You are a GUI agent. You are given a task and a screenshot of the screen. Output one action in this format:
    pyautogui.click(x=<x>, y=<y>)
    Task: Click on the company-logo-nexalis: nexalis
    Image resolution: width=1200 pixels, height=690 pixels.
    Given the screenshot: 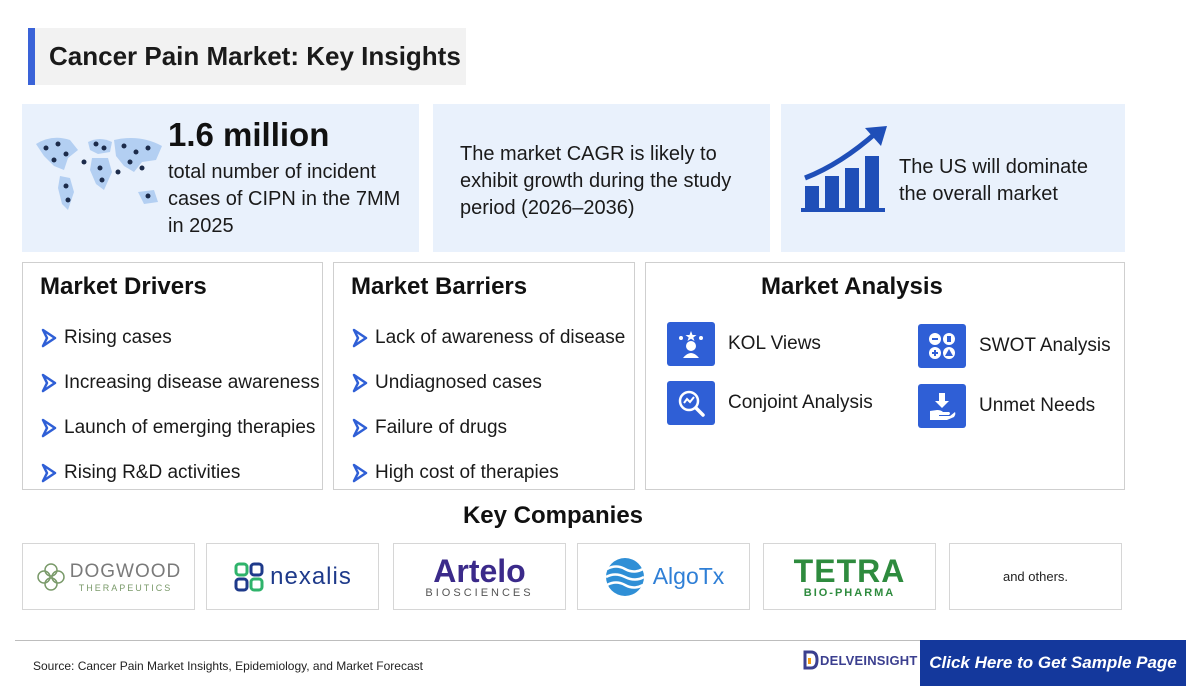 What is the action you would take?
    pyautogui.click(x=292, y=576)
    